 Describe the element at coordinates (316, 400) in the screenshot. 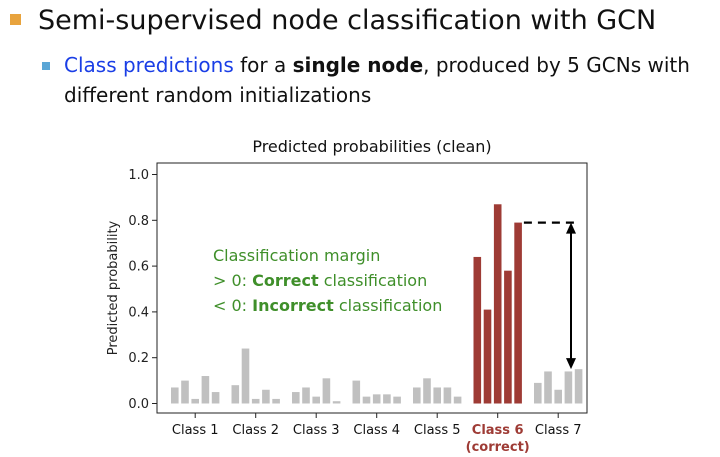

I see `bar-class3-run3` at that location.